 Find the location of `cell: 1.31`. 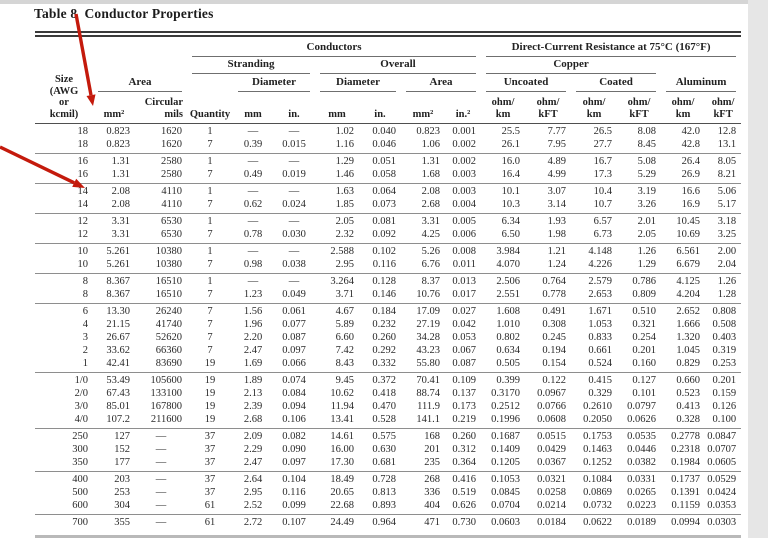

cell: 1.31 is located at coordinates (114, 176).